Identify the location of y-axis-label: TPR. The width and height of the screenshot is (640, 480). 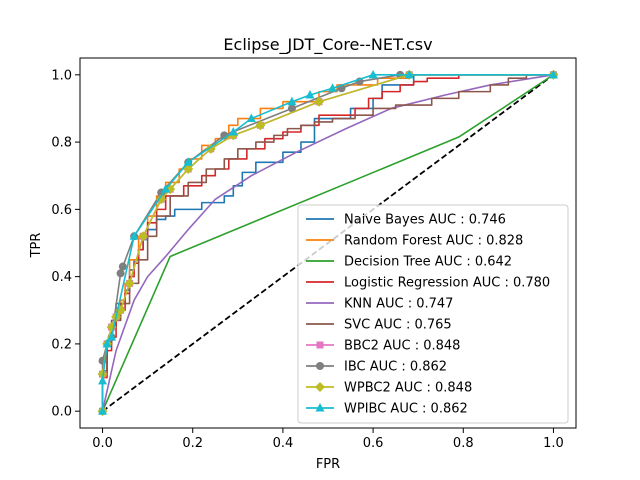
(36, 246).